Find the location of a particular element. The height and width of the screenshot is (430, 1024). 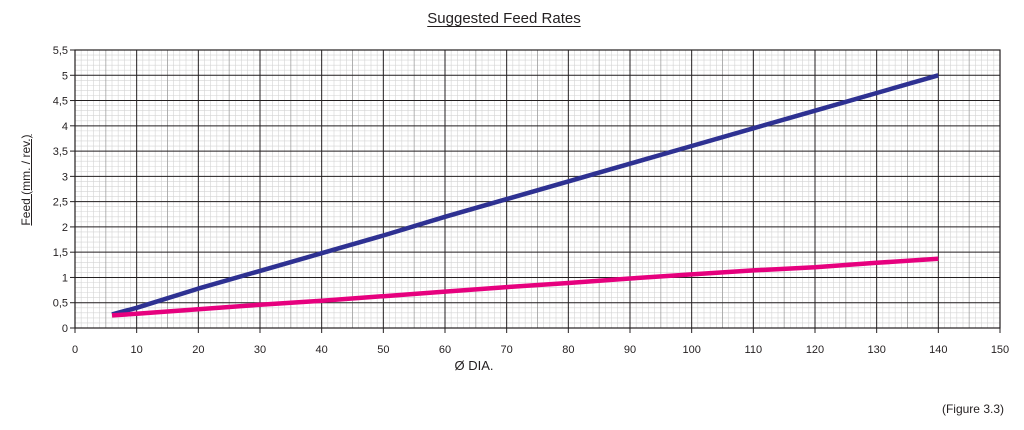

x-tick-label: 10 is located at coordinates (137, 350).